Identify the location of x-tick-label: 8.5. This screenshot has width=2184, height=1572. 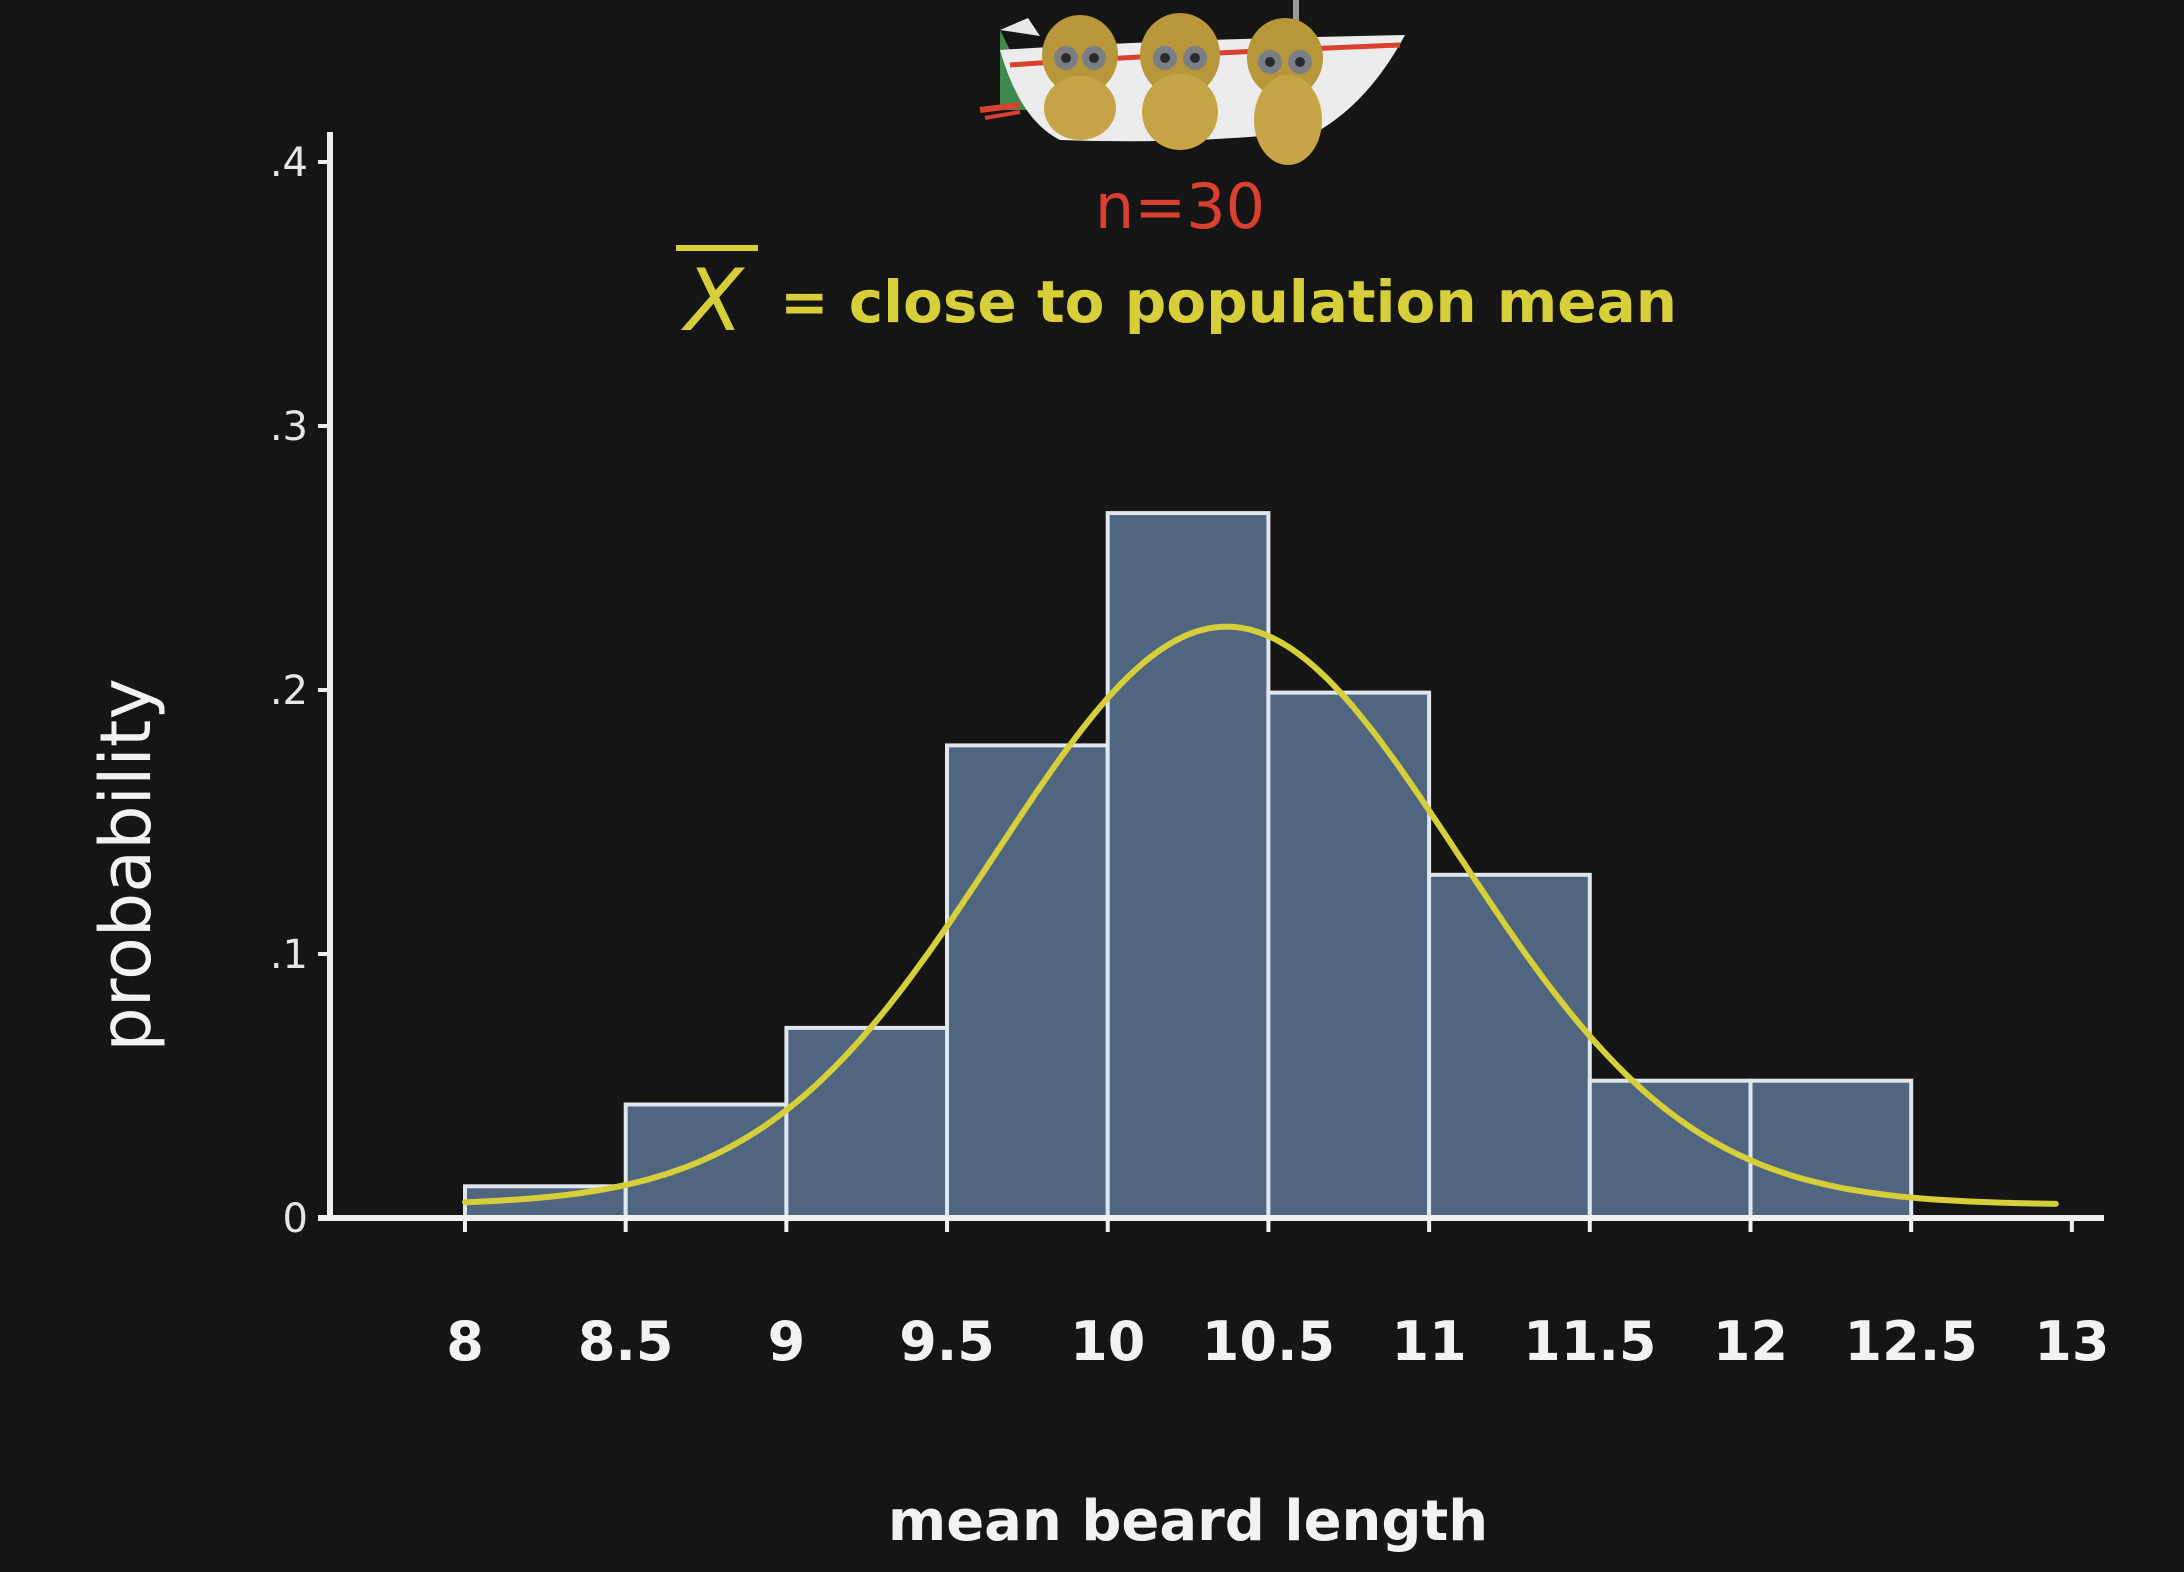
(626, 1341).